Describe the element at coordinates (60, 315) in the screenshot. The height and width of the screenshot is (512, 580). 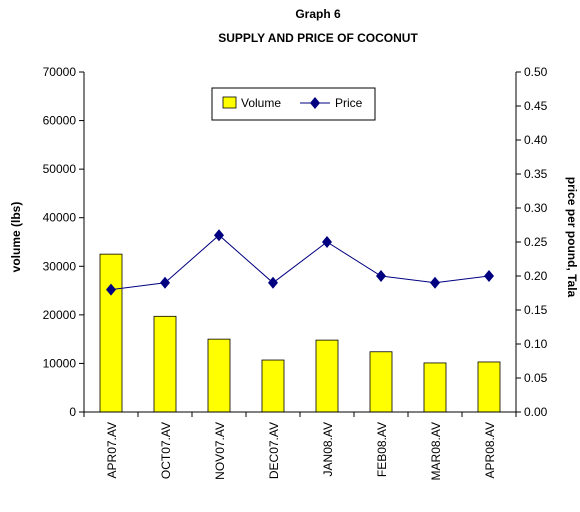
I see `y-tick-label: 20000` at that location.